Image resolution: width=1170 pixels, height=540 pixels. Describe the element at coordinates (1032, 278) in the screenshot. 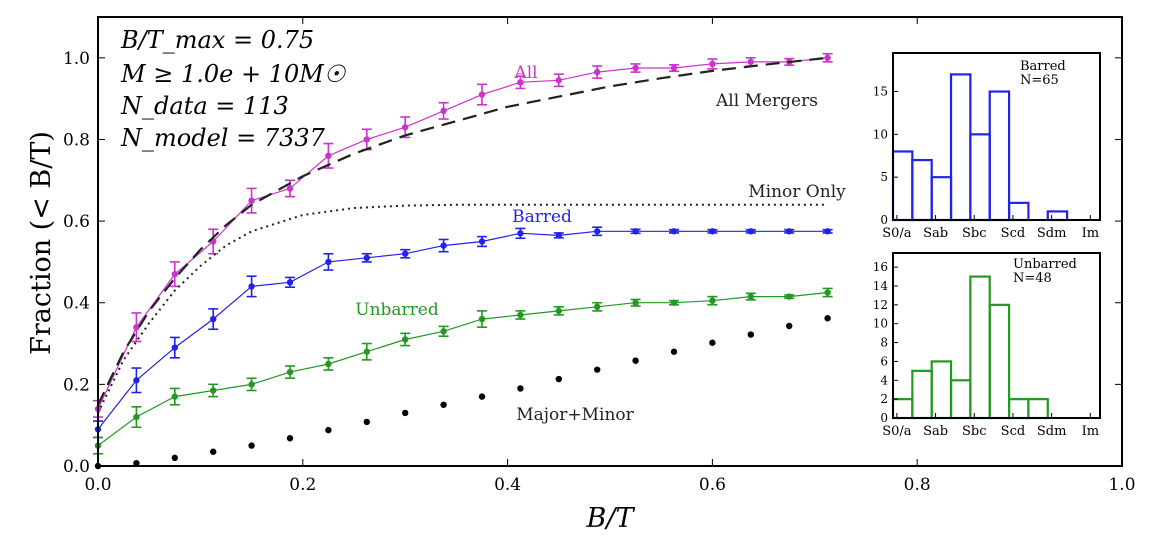

I see `inset-unbarred-count: N=48` at that location.